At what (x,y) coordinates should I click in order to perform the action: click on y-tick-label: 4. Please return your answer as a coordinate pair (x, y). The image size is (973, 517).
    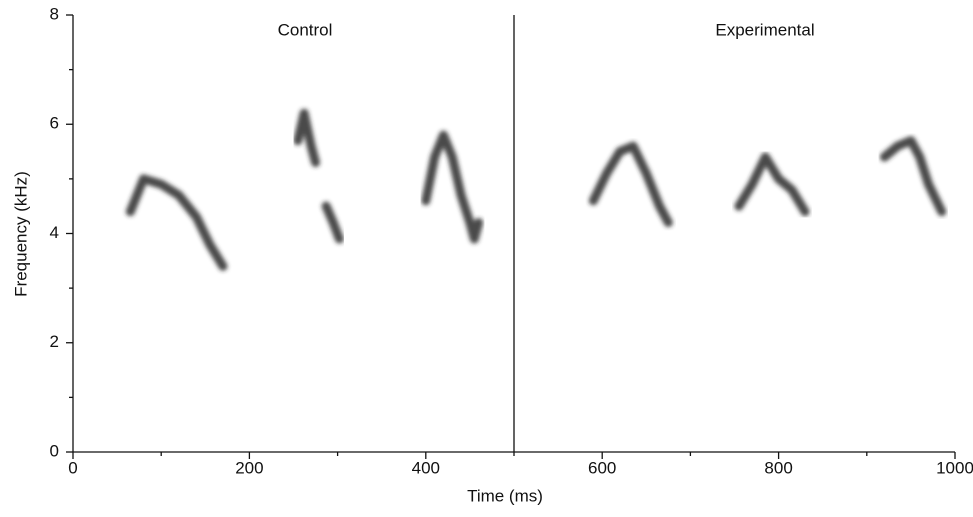
    Looking at the image, I should click on (54, 232).